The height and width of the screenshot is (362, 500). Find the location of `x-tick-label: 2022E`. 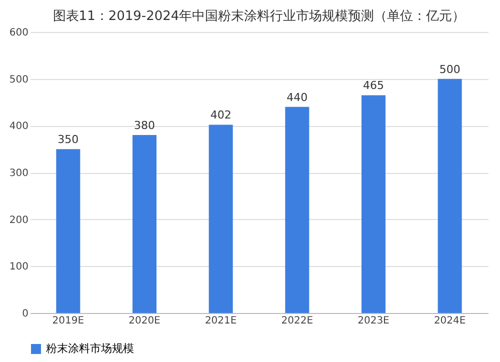

x-tick-label: 2022E is located at coordinates (297, 321).